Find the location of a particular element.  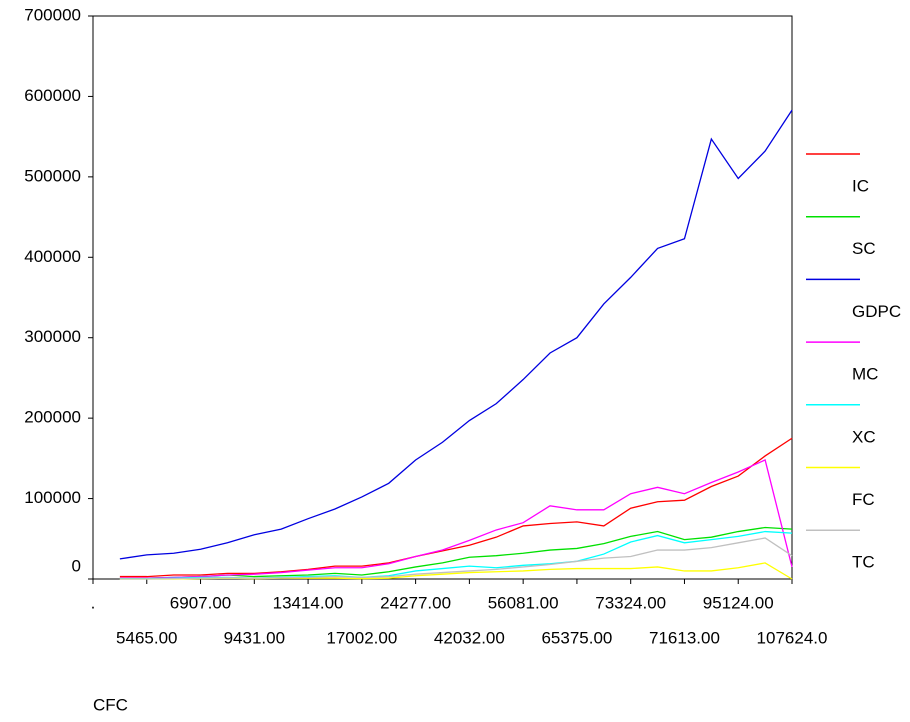

x-tick-label: 56081.00 is located at coordinates (523, 602).